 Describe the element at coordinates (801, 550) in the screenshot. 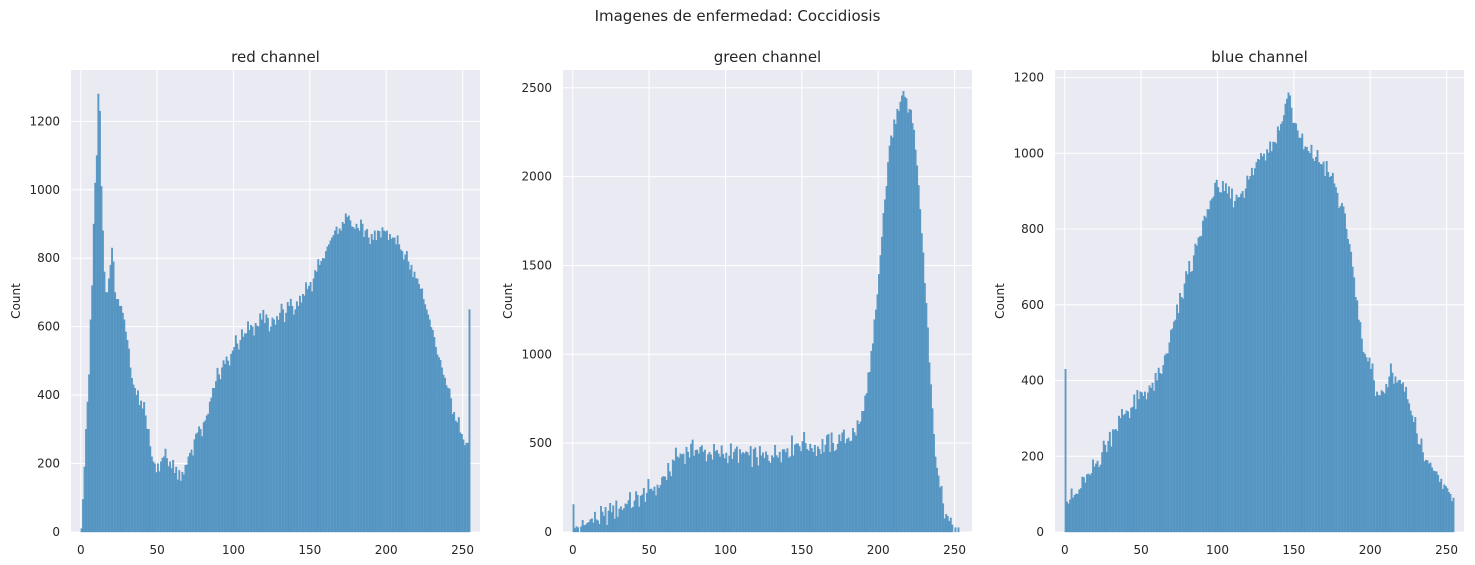

I see `x-tick-label: 150` at that location.